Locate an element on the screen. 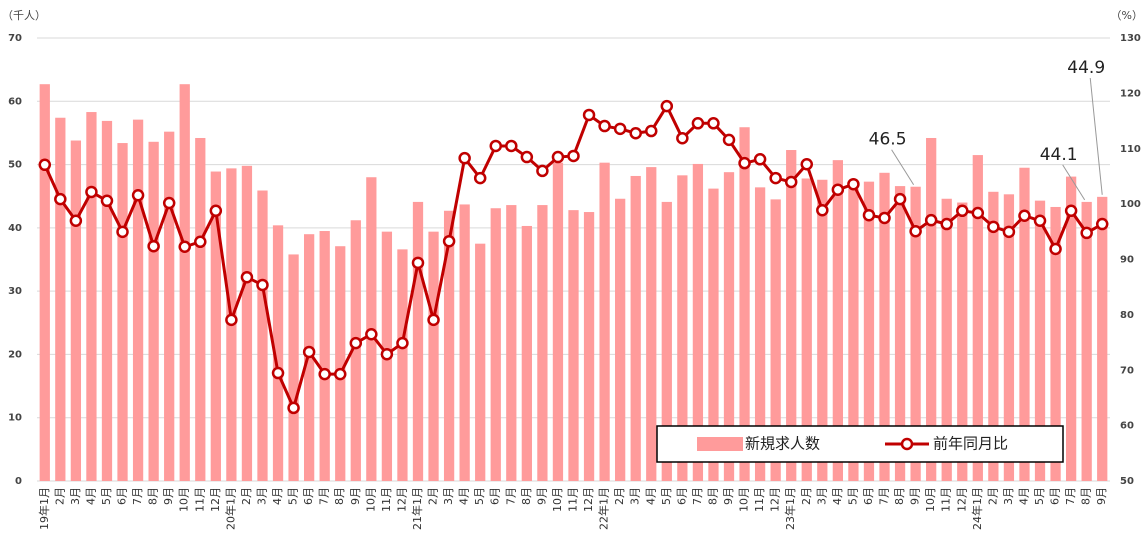 Image resolution: width=1145 pixels, height=541 pixels. x-tick-label: 21年1月 is located at coordinates (417, 508).